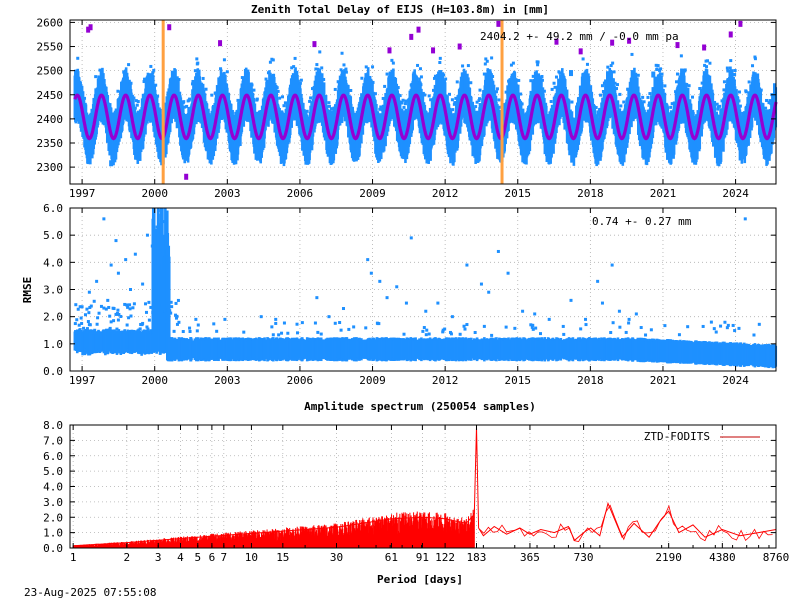 This screenshot has width=800, height=600. I want to click on x-tick-label: 2024, so click(735, 380).